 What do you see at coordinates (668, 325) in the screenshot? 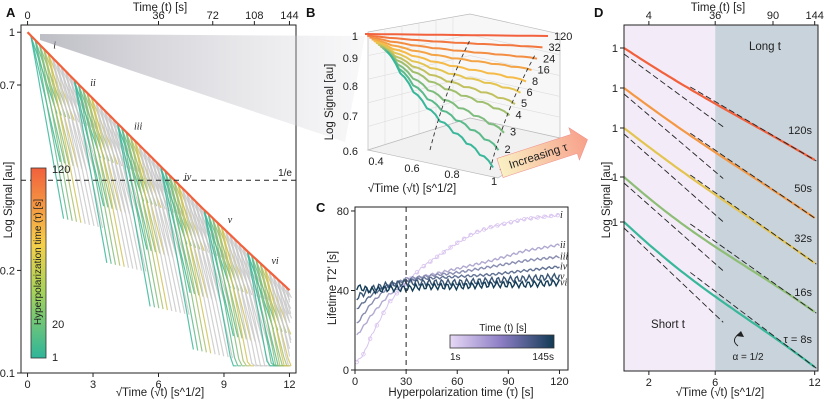
I see `panel-d-short-label: Short t` at bounding box center [668, 325].